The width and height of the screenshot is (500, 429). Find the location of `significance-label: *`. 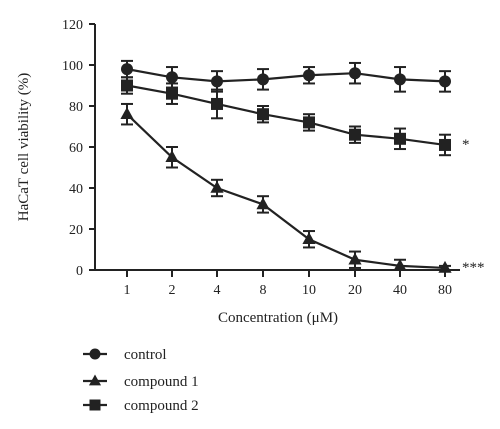

significance-label: * is located at coordinates (466, 145).